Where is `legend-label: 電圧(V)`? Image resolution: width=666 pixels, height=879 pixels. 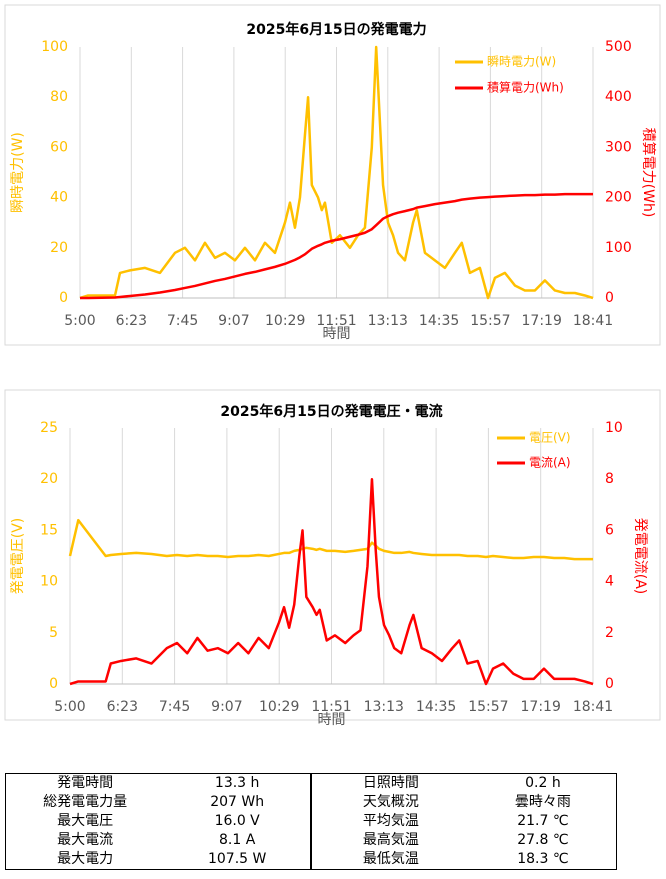
legend-label: 電圧(V) is located at coordinates (550, 438).